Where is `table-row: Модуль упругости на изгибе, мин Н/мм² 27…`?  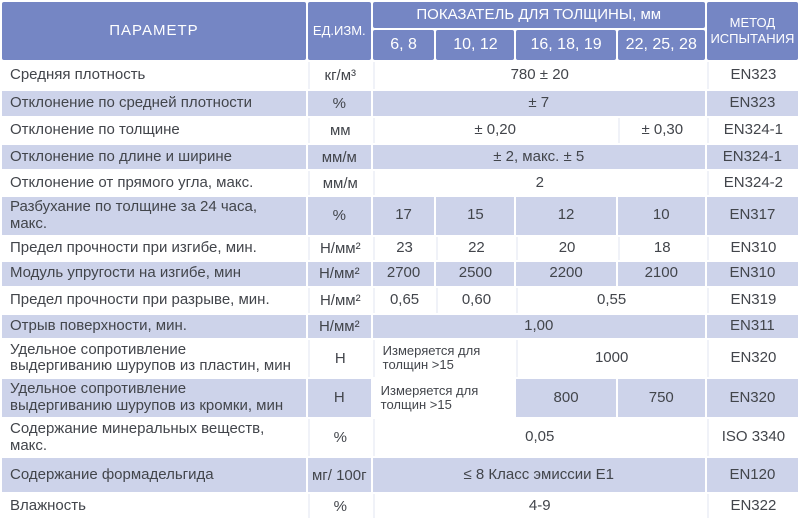 table-row: Модуль упругости на изгибе, мин Н/мм² 27… is located at coordinates (400, 273).